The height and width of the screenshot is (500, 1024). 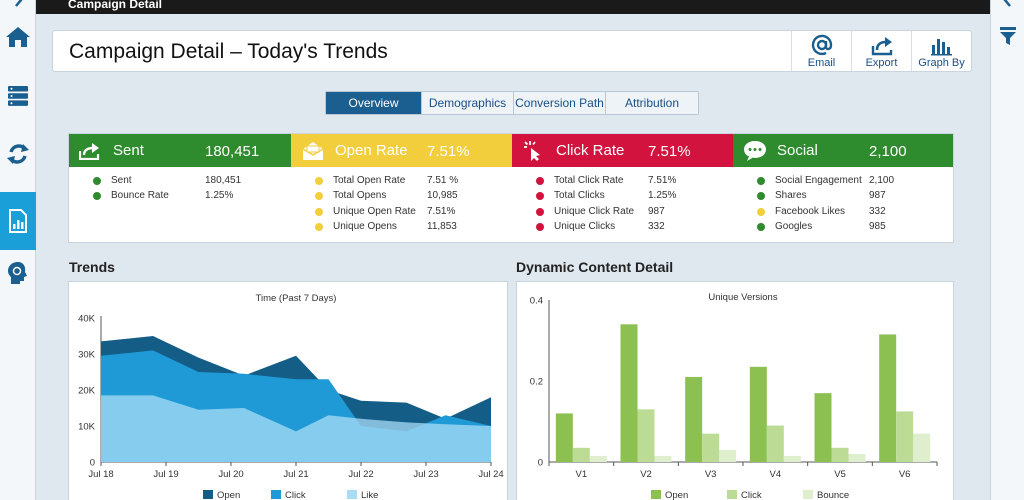 I want to click on kpi-sent-header: Sent 180,451, so click(x=180, y=150).